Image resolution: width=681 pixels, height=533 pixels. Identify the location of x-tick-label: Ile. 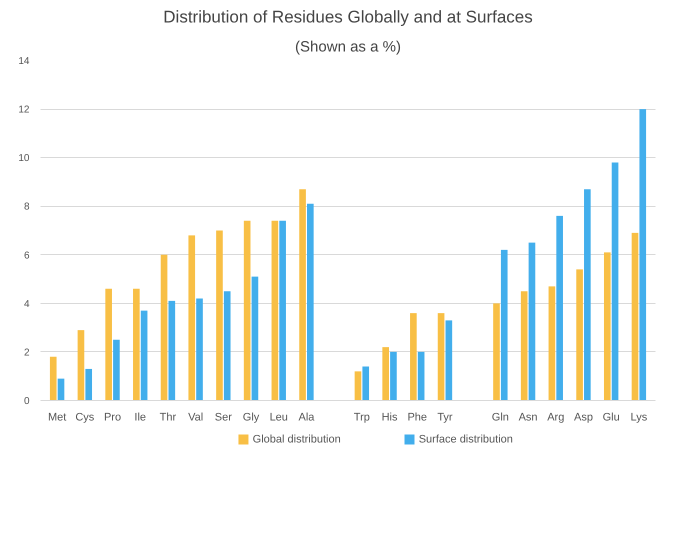
(140, 418).